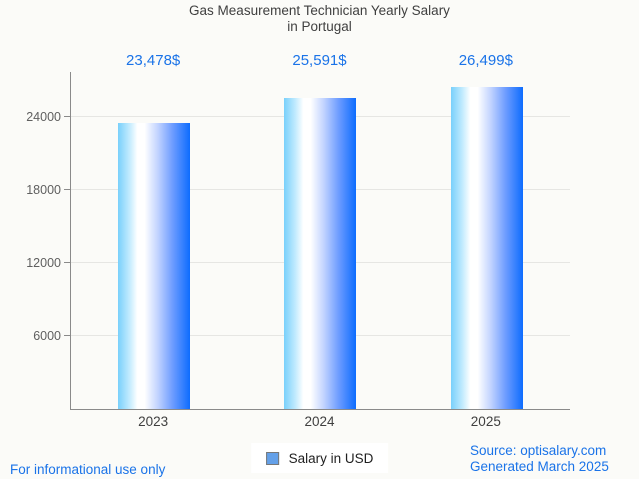  I want to click on y-tick-label-12000: 12000, so click(43, 263).